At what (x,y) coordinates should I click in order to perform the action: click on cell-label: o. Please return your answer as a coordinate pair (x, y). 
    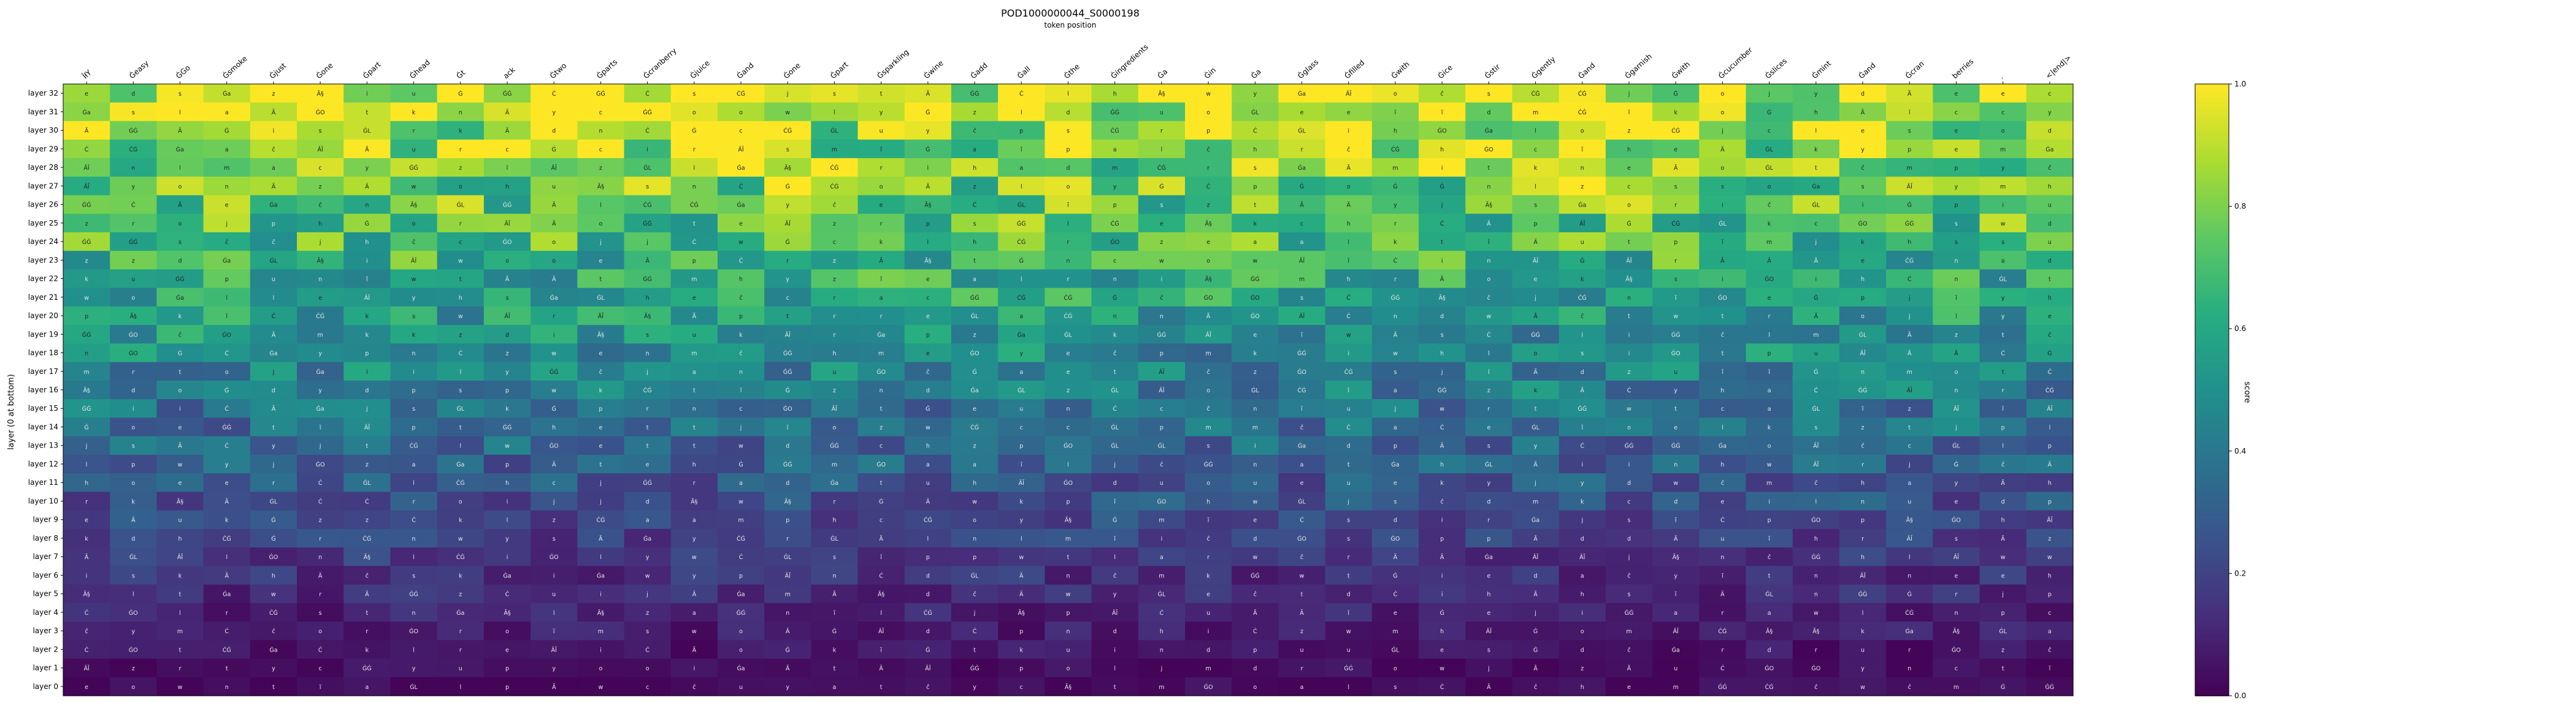
    Looking at the image, I should click on (1863, 316).